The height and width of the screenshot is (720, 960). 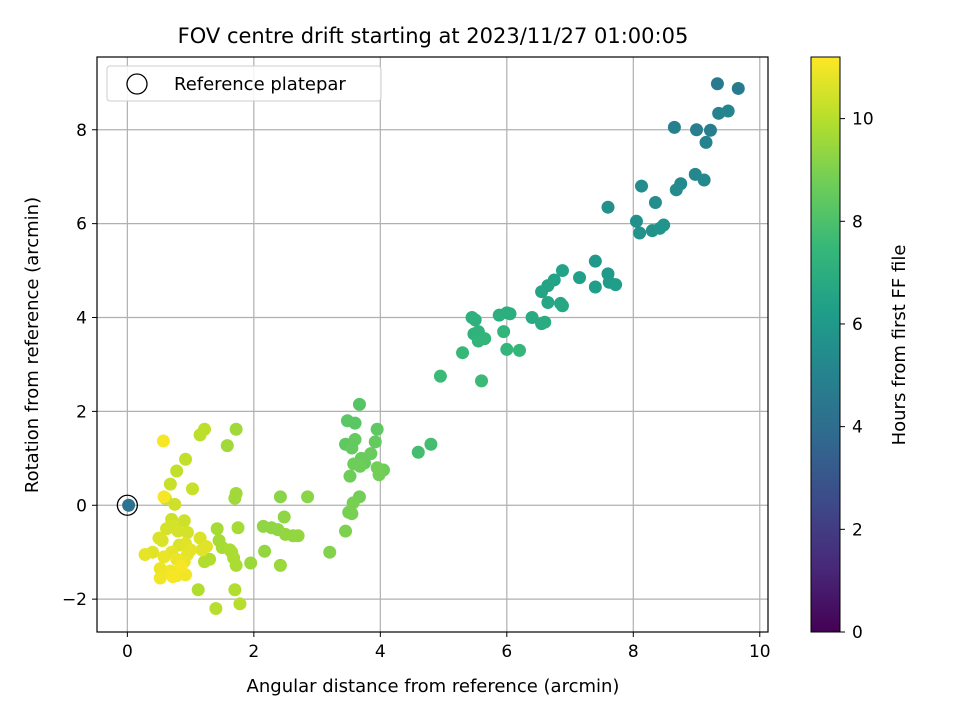 I want to click on legend-box, so click(x=244, y=83).